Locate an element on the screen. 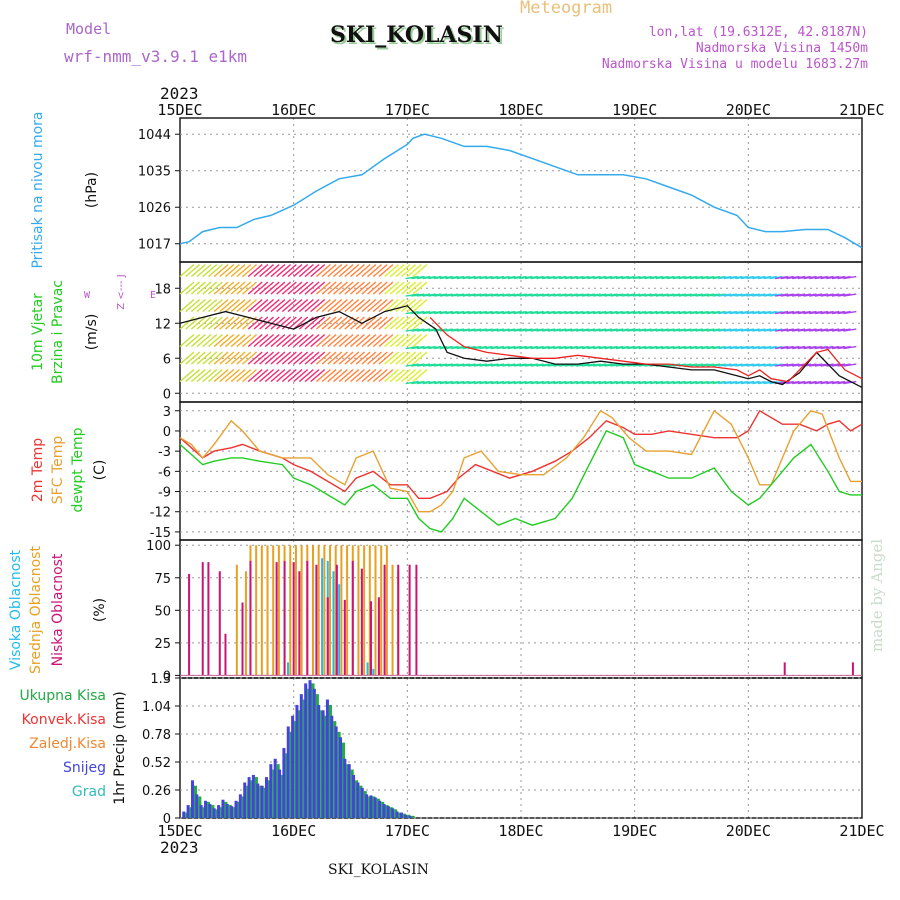 This screenshot has height=900, width=900. model-label: Model is located at coordinates (89, 29).